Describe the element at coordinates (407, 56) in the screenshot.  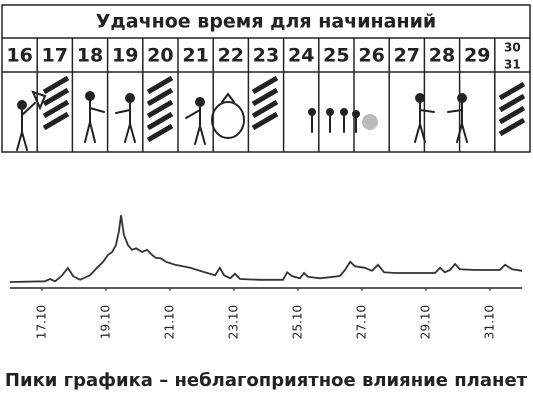
I see `day-number: 27` at that location.